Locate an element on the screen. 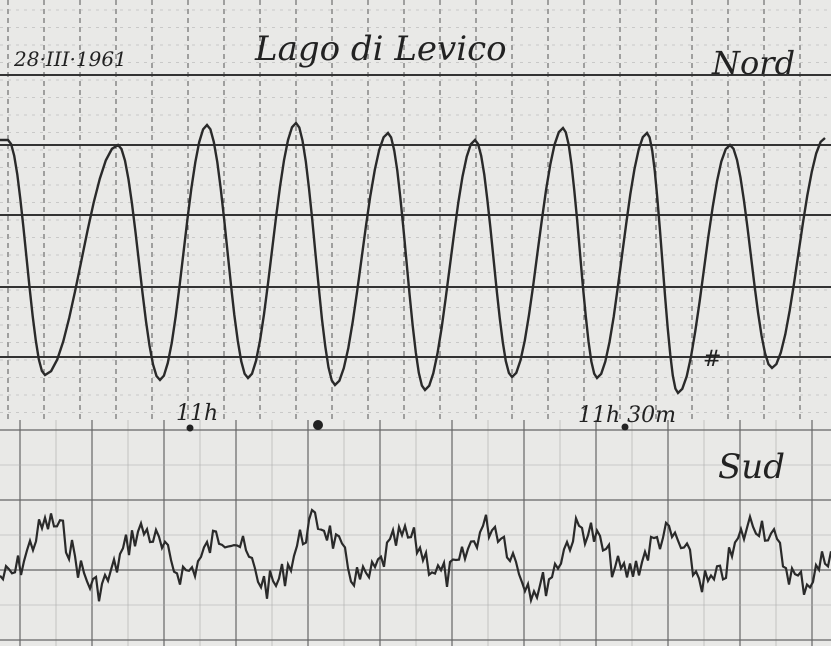 Image resolution: width=831 pixels, height=646 pixels. marker: # is located at coordinates (712, 359).